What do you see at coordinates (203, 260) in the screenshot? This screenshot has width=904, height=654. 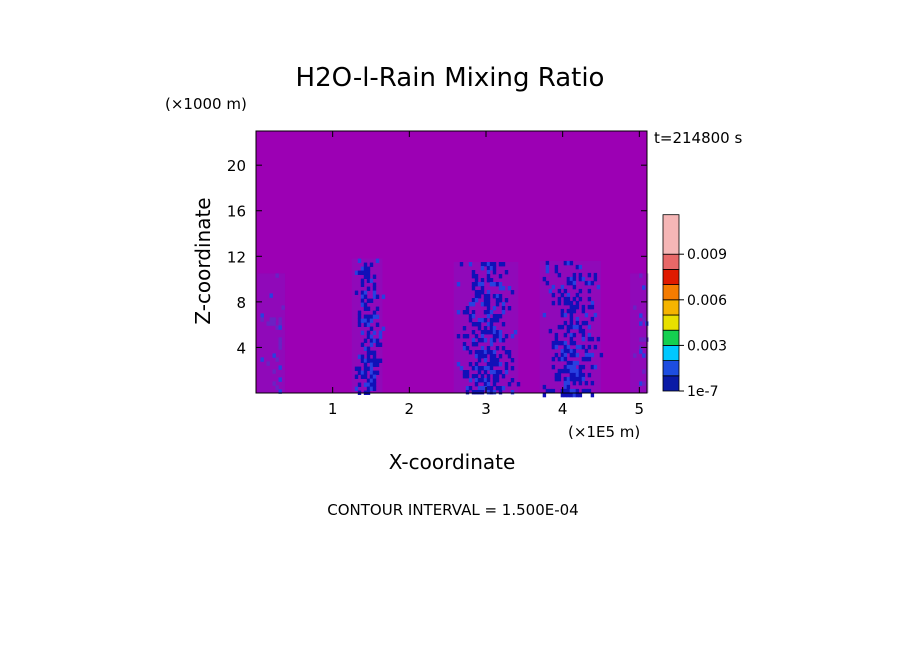 I see `y-axis-label: Z-coordinate` at bounding box center [203, 260].